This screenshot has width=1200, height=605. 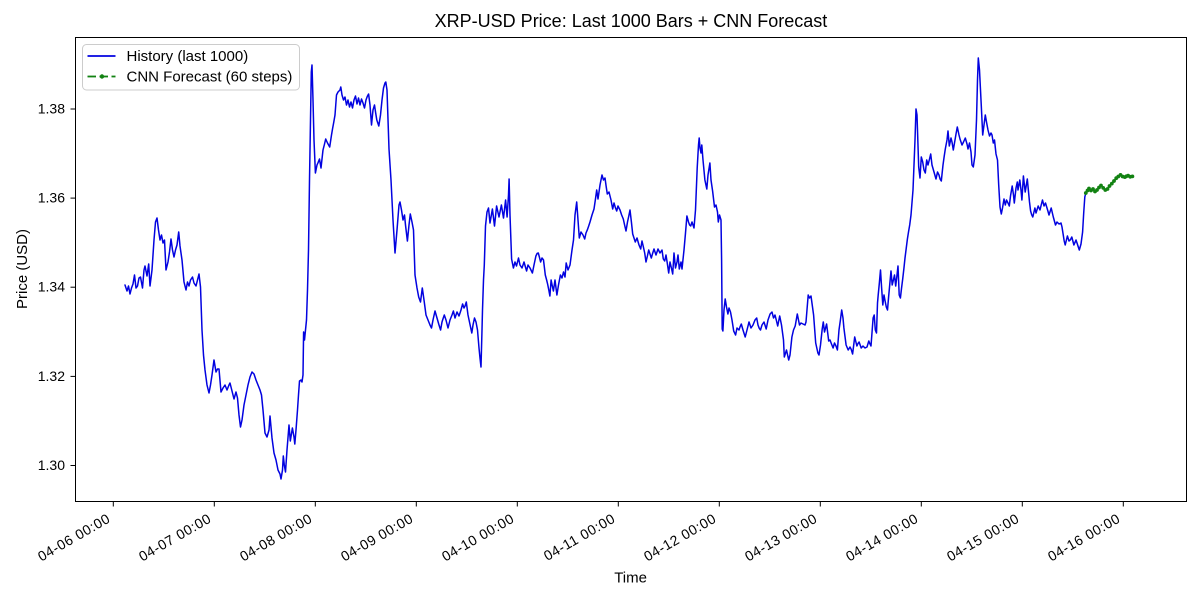 I want to click on svg-text: Price (USD), so click(x=22, y=269).